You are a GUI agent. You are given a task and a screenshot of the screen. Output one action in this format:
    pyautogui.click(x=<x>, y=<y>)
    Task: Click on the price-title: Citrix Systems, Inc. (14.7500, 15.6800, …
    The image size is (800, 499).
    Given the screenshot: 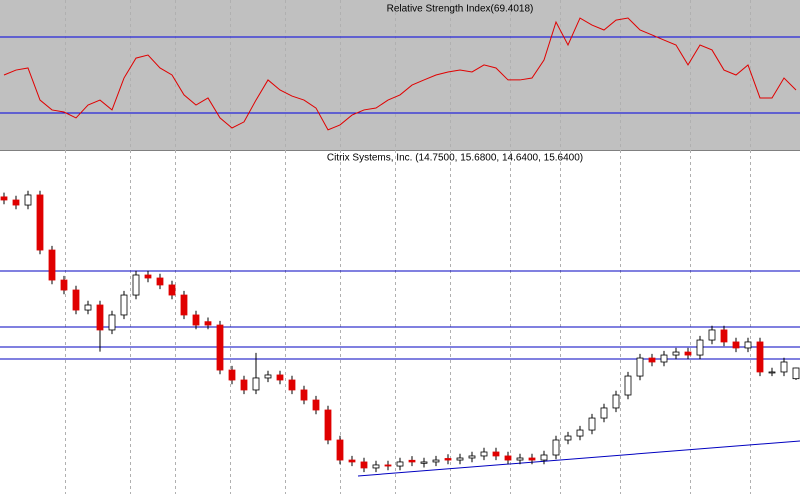 What is the action you would take?
    pyautogui.click(x=455, y=158)
    